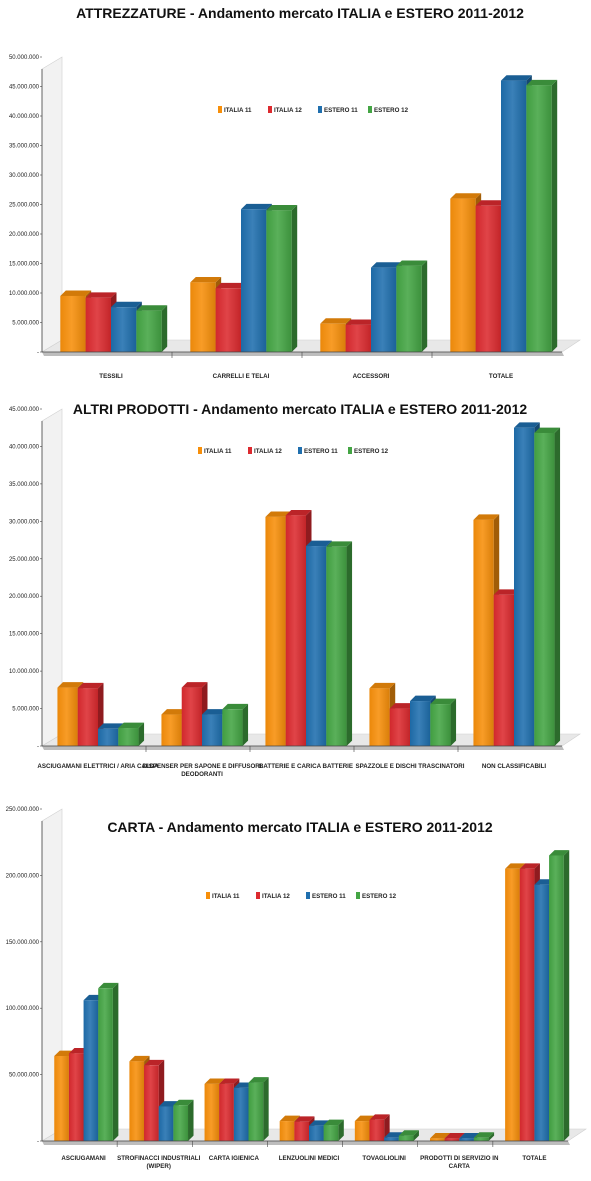  I want to click on y-tick-label: 40.000.000, so click(24, 117).